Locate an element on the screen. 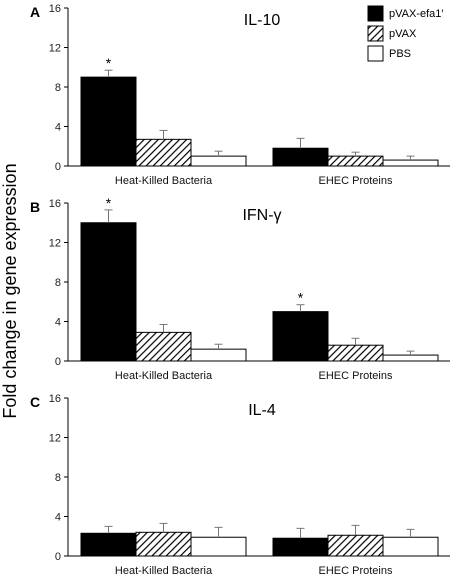  y-axis-label: Fold change in gene expression is located at coordinates (10, 290).